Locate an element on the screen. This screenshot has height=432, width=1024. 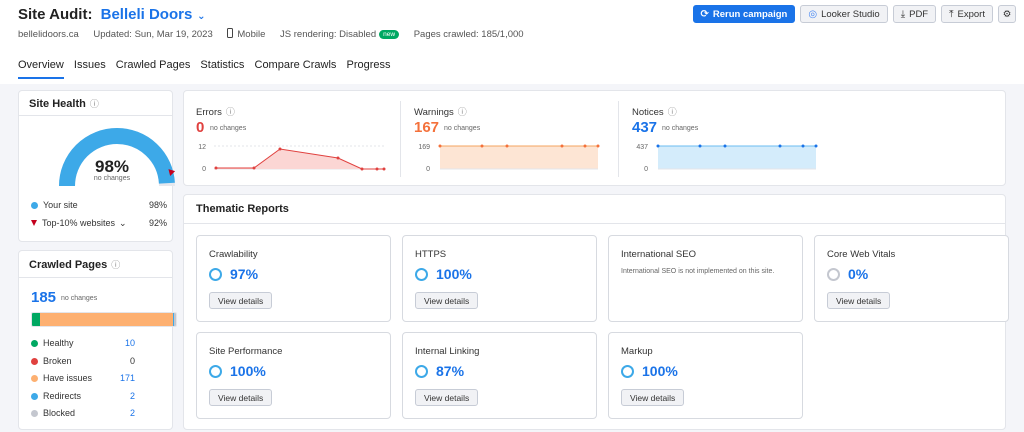
your-site-dot-icon is located at coordinates (34, 205).